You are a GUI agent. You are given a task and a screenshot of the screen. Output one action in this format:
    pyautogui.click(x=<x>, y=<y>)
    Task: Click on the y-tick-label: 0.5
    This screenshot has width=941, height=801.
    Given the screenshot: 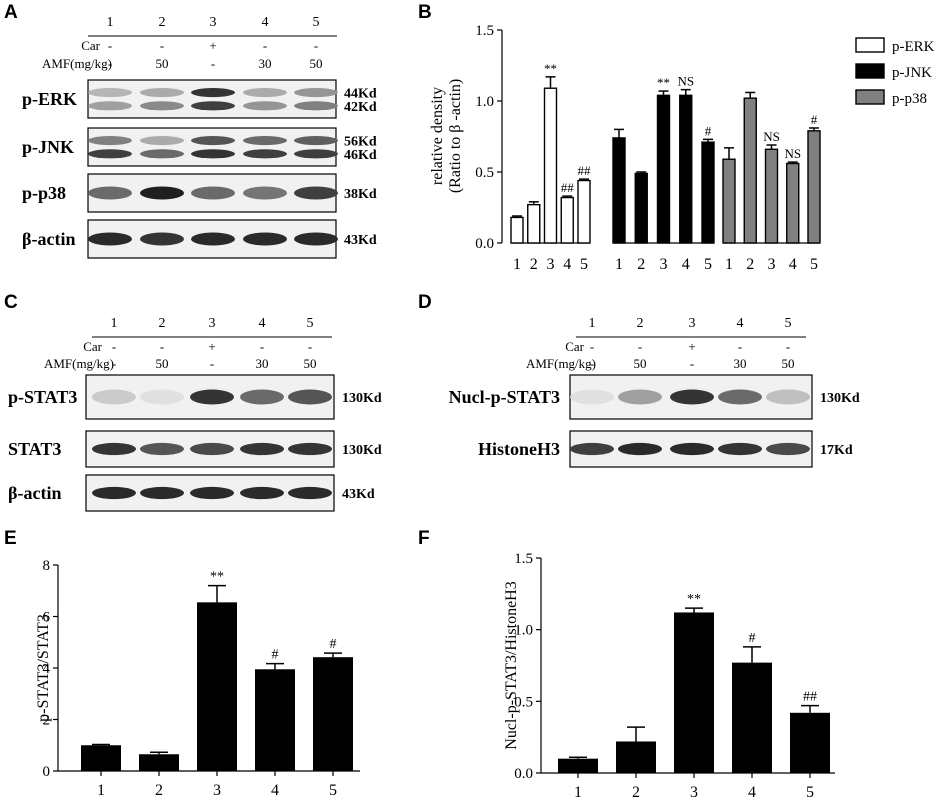 What is the action you would take?
    pyautogui.click(x=523, y=702)
    